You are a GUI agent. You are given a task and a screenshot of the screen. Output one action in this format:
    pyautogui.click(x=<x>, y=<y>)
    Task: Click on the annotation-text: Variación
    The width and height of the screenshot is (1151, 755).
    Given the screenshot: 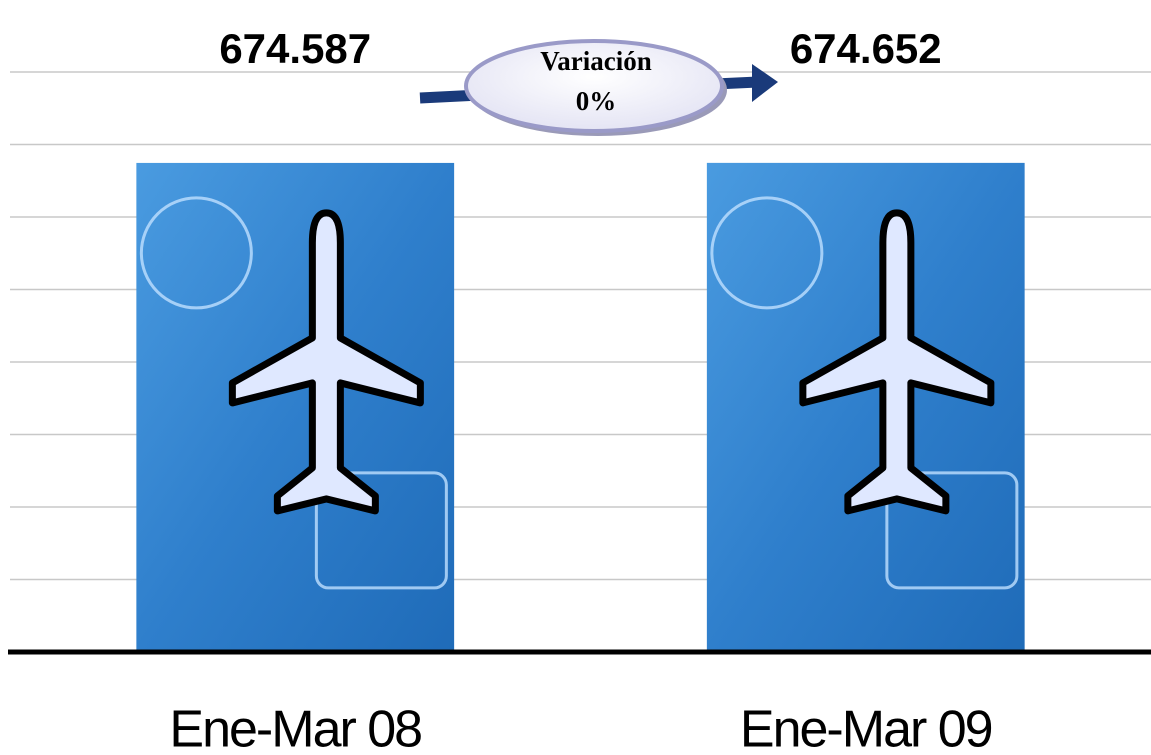 What is the action you would take?
    pyautogui.click(x=596, y=61)
    